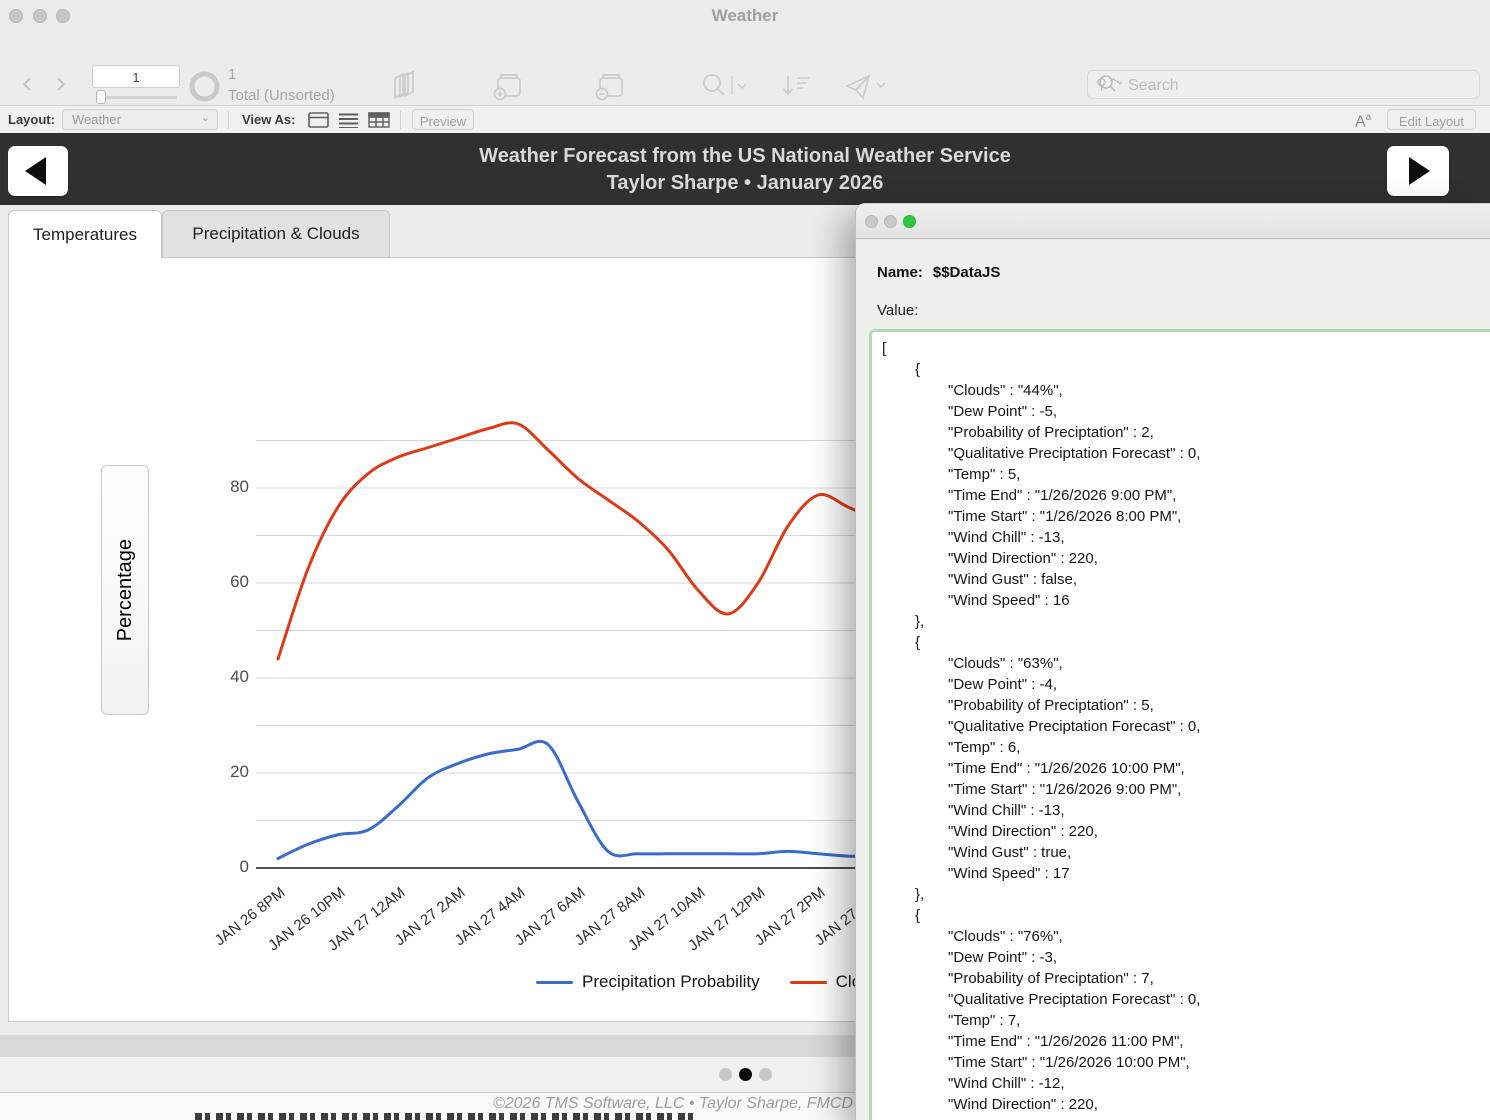 The image size is (1490, 1120). I want to click on record-slider, so click(137, 97).